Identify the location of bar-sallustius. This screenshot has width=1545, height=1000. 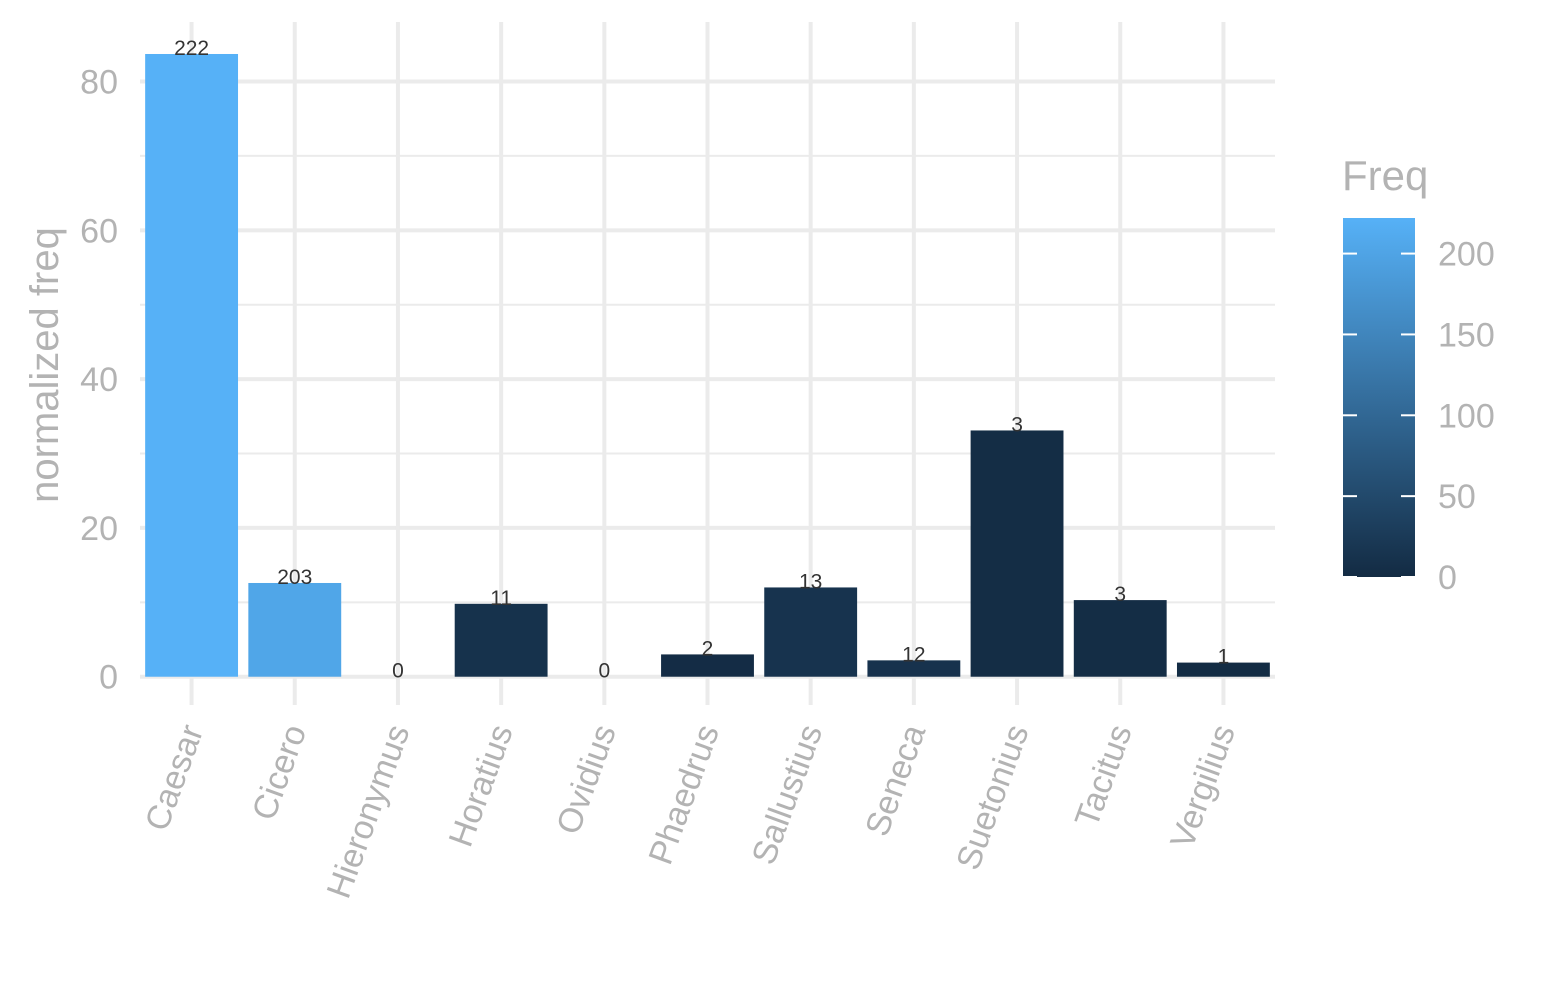
(811, 632).